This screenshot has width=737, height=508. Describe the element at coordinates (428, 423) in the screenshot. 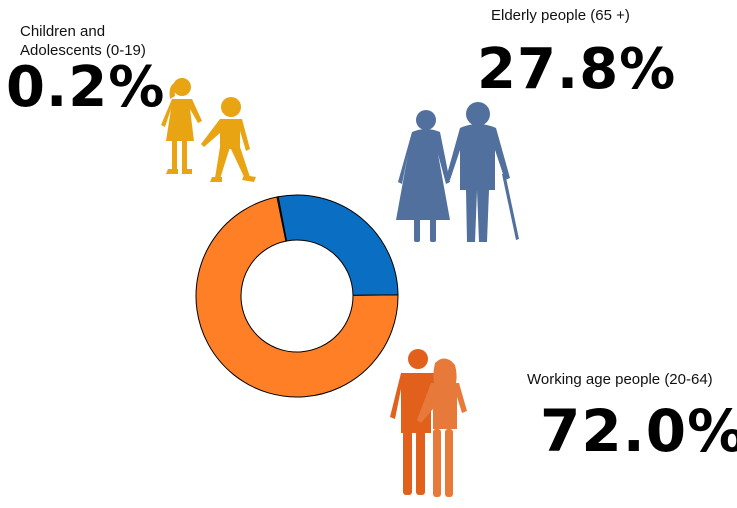

I see `working-age-couple-icon` at that location.